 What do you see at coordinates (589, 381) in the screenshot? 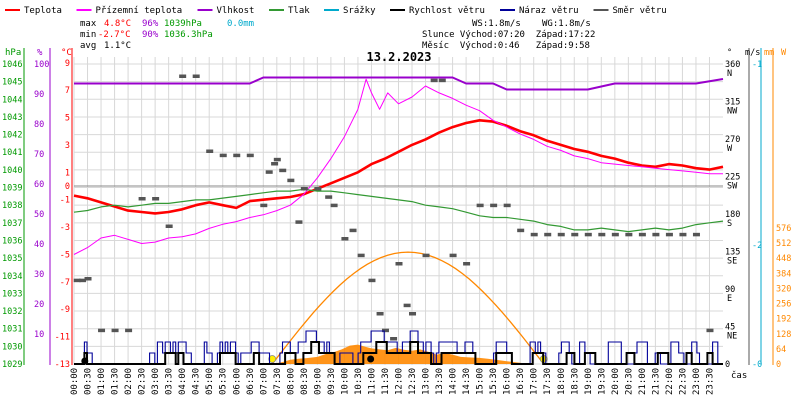
I see `x-tick-label: 19:00` at bounding box center [589, 381].